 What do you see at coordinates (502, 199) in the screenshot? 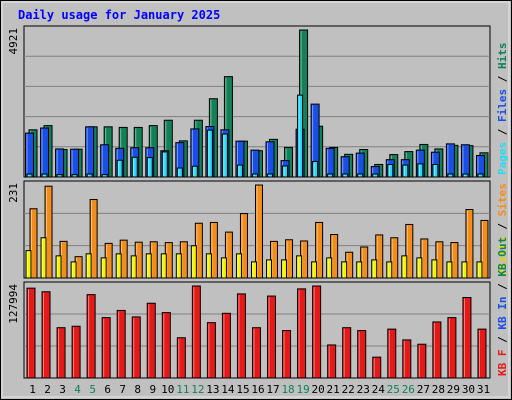
I see `legend-entry: Sites` at bounding box center [502, 199].